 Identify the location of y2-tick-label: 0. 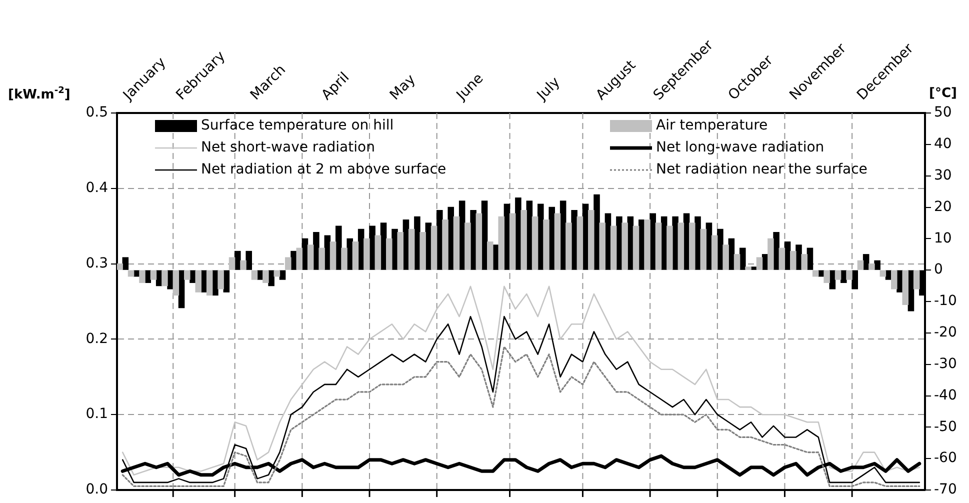
(938, 270).